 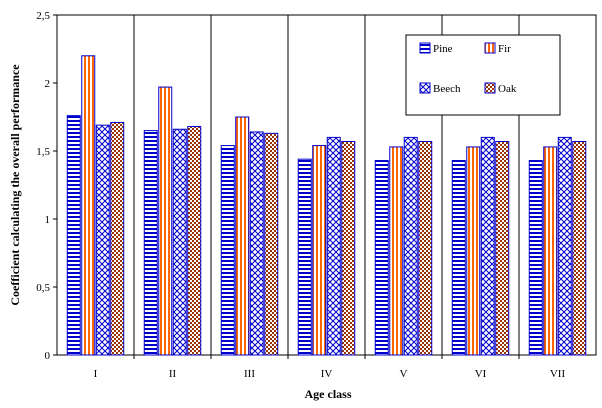 I want to click on legend-swatch-oak, so click(x=490, y=88).